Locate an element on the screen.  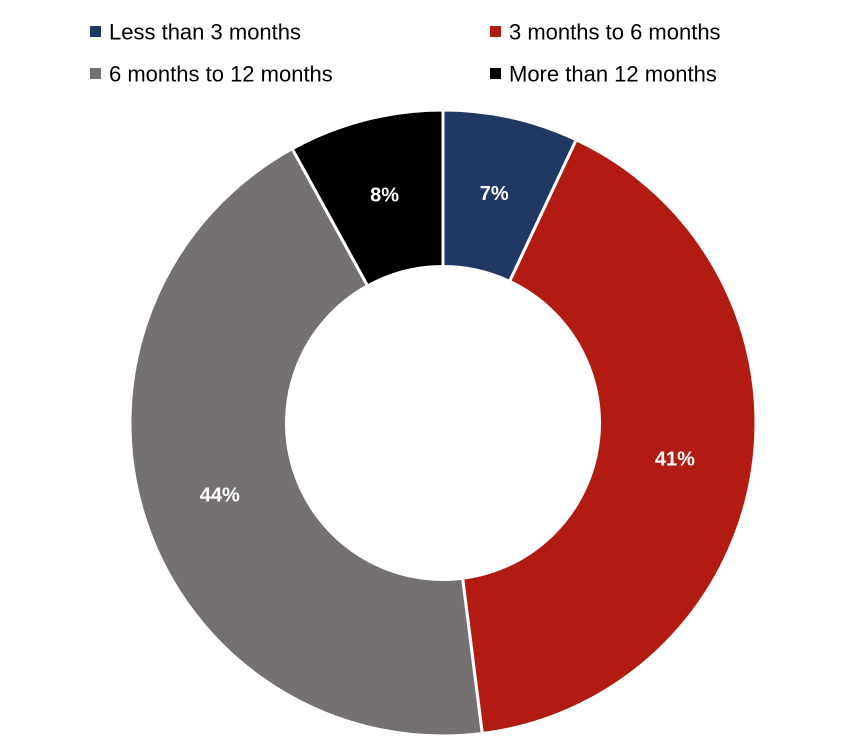
data-label-6-months-to-12-months: 44% is located at coordinates (220, 496).